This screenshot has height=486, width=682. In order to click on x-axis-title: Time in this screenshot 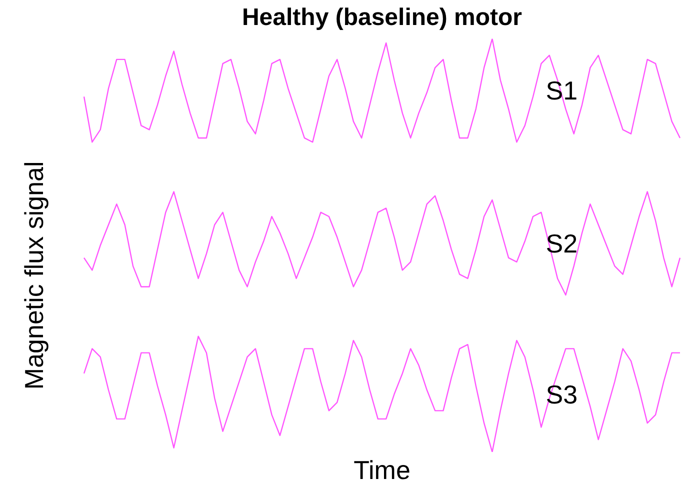, I will do `click(382, 470)`.